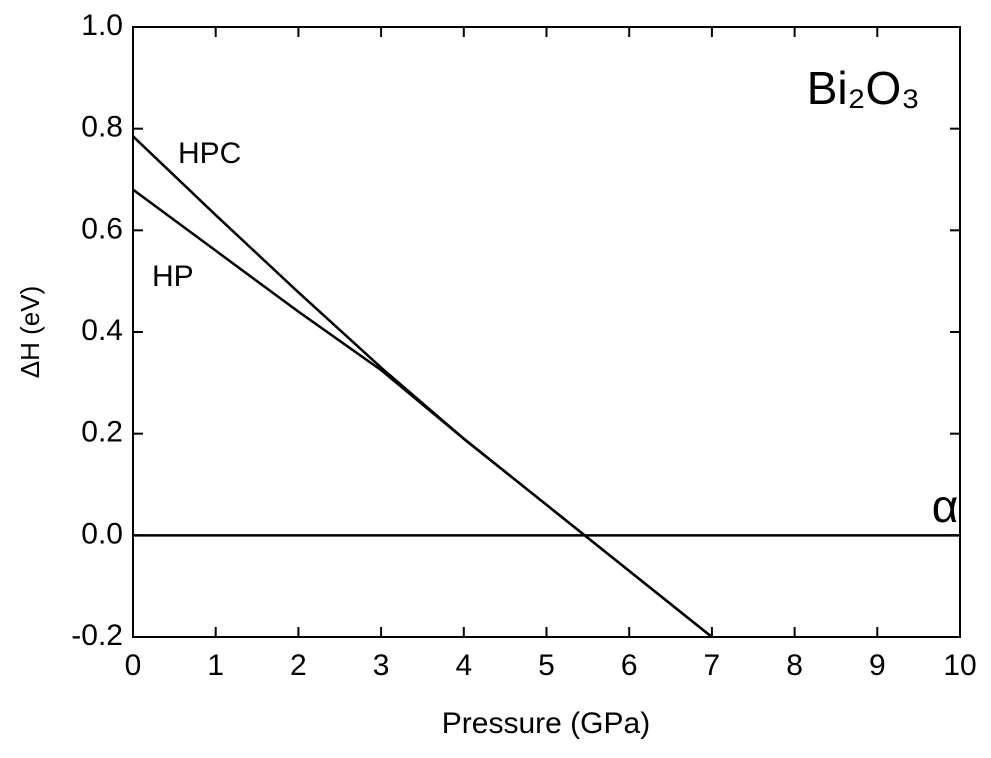 Image resolution: width=991 pixels, height=758 pixels. What do you see at coordinates (298, 665) in the screenshot?
I see `x-tick-label: 2` at bounding box center [298, 665].